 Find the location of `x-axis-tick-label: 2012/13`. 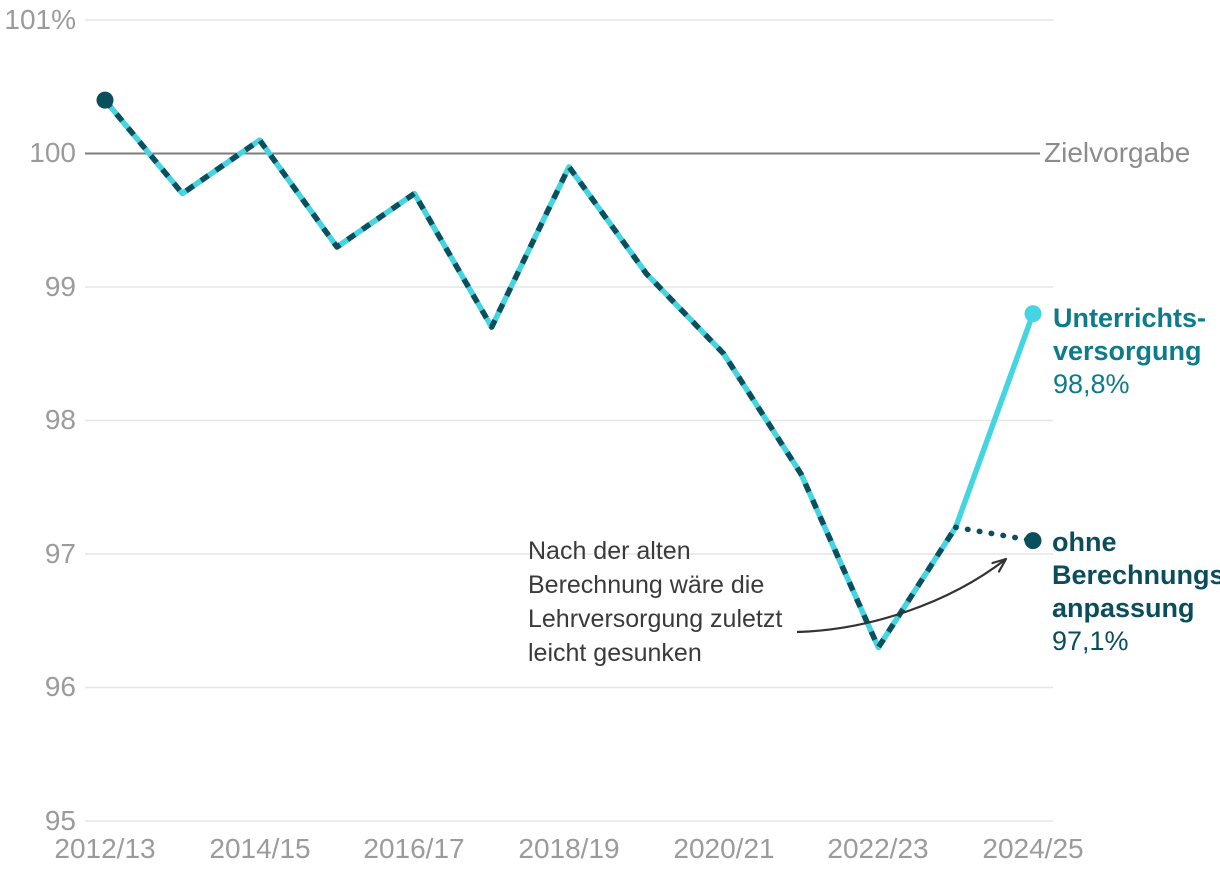

x-axis-tick-label: 2012/13 is located at coordinates (105, 848).